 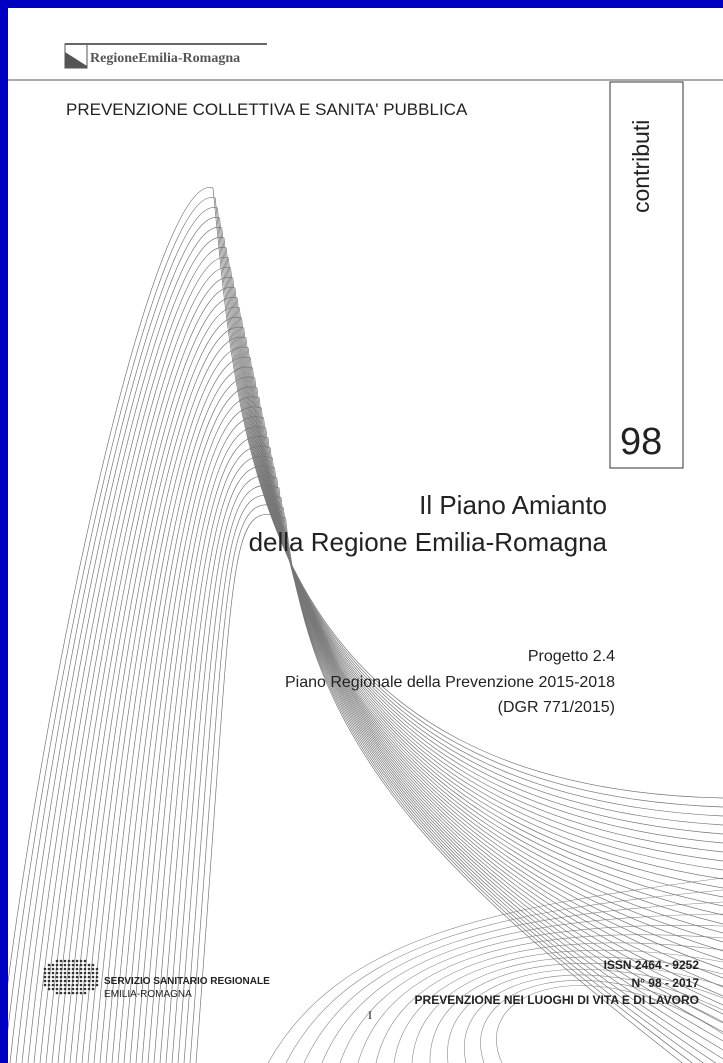 I want to click on subtitle-line: (DGR 771/2015), so click(x=556, y=707).